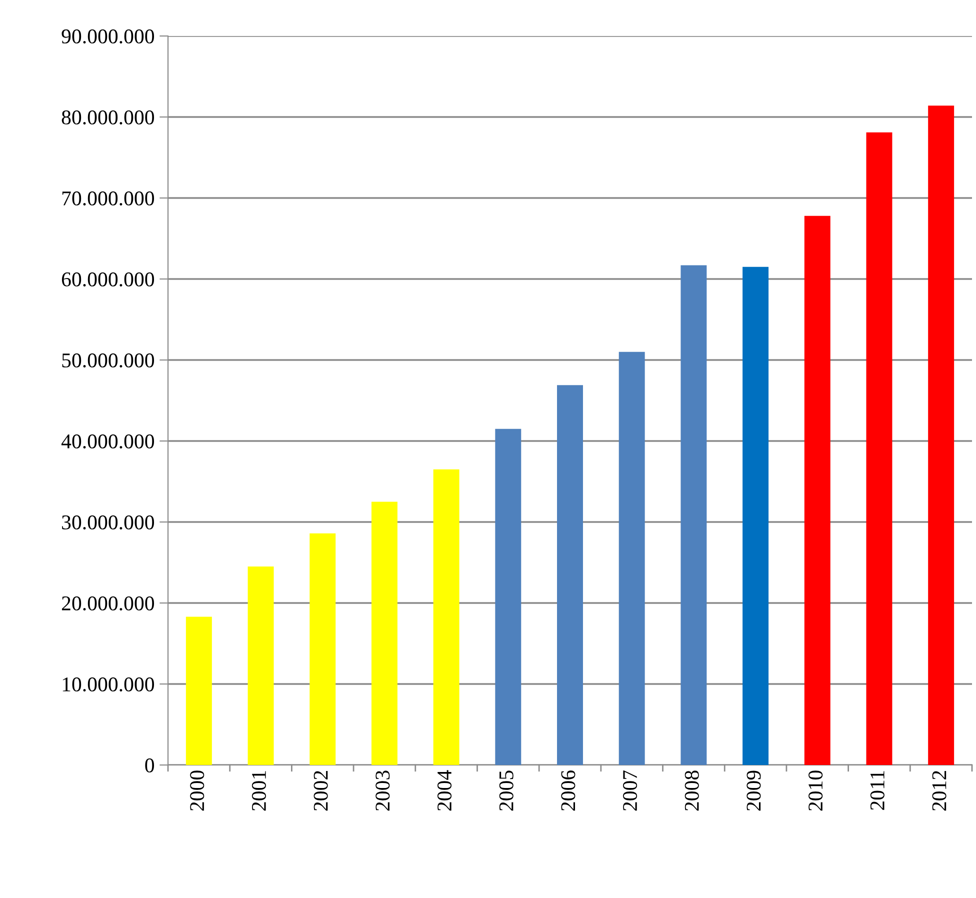 Image resolution: width=976 pixels, height=898 pixels. I want to click on x-tick-label: 2000, so click(197, 790).